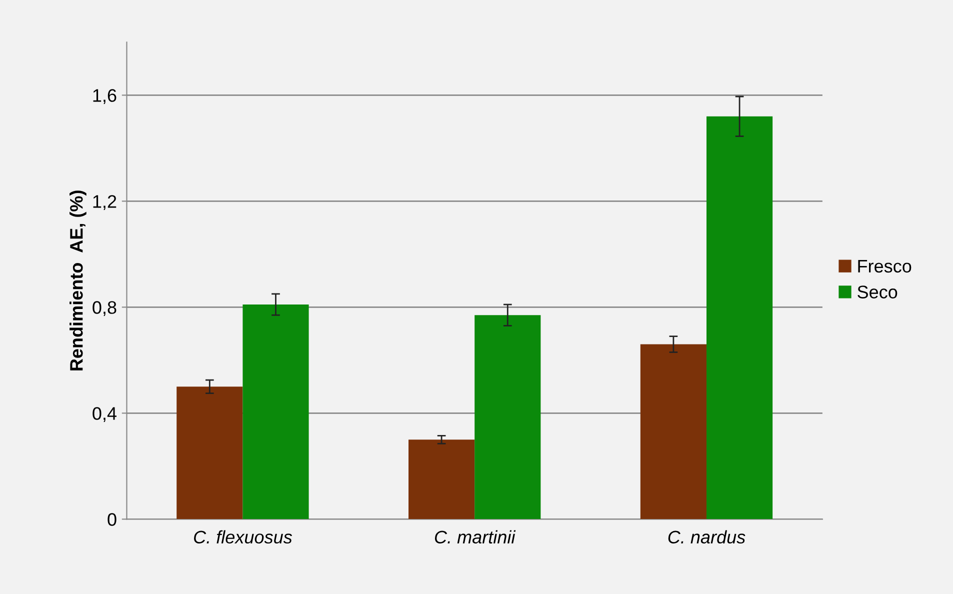  What do you see at coordinates (104, 308) in the screenshot?
I see `y-tick-label: 0,8` at bounding box center [104, 308].